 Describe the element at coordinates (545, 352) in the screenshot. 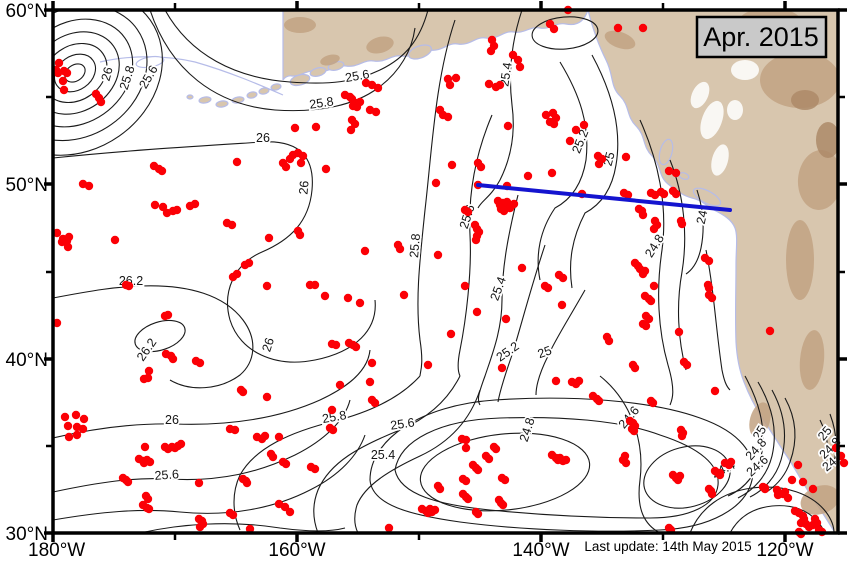

I see `contour-value-label: 25` at that location.